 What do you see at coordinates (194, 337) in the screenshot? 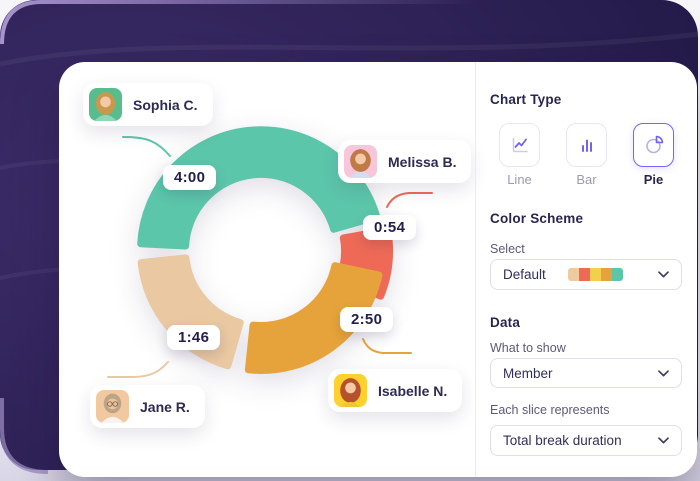
I see `time-badge-jane: 1:46` at bounding box center [194, 337].